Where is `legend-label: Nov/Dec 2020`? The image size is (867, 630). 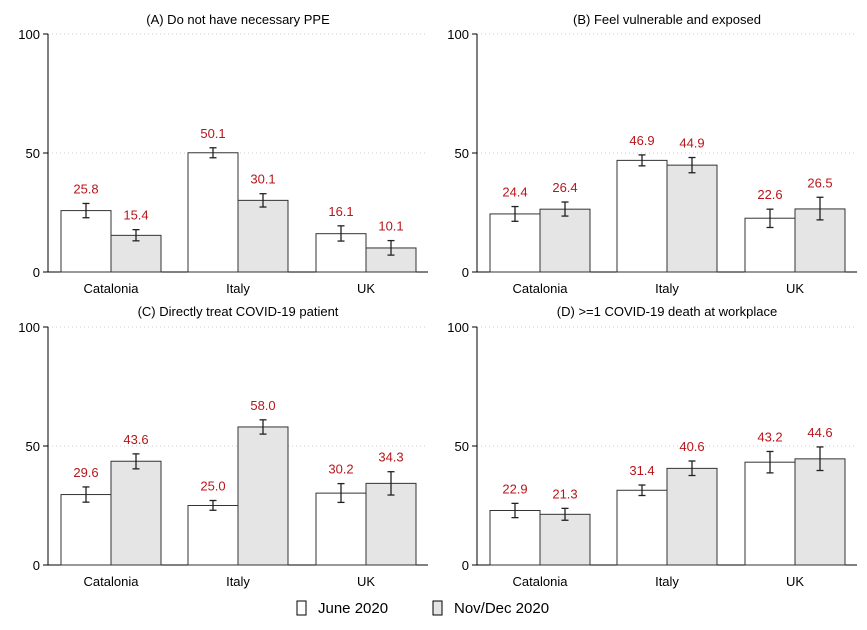 legend-label: Nov/Dec 2020 is located at coordinates (501, 608).